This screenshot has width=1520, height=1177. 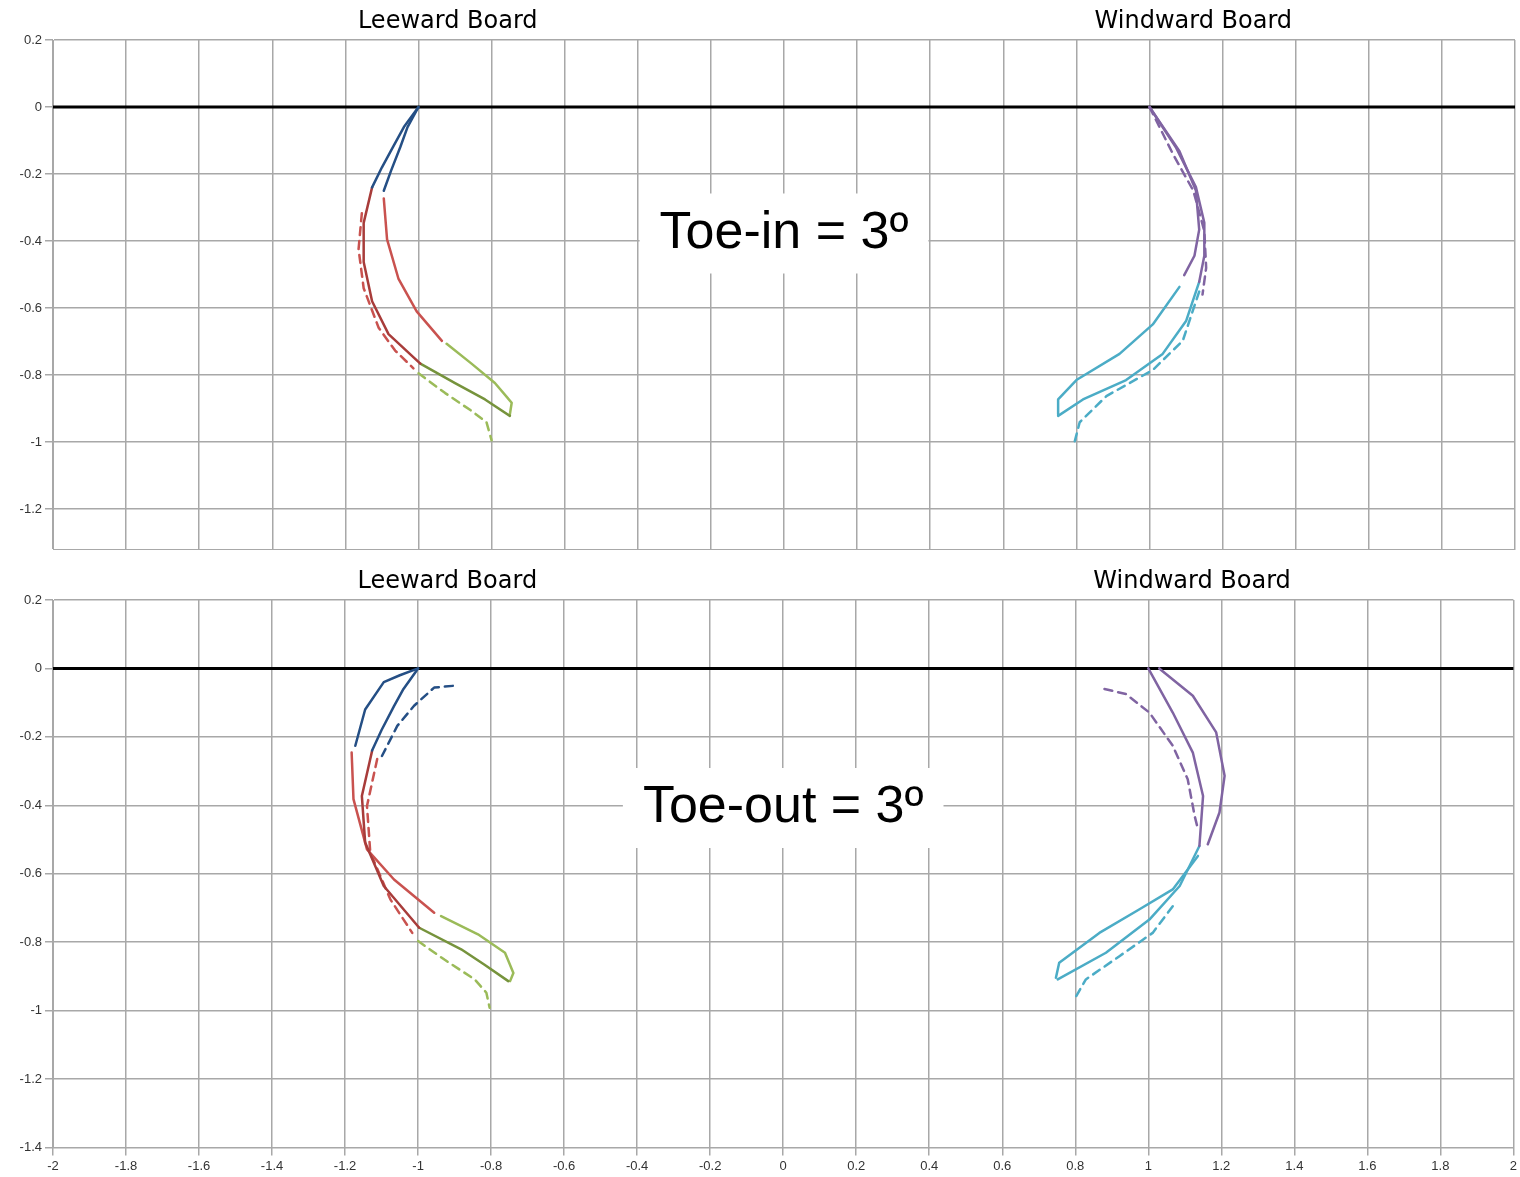 I want to click on x-tick-label: 0.8, so click(x=1075, y=1165).